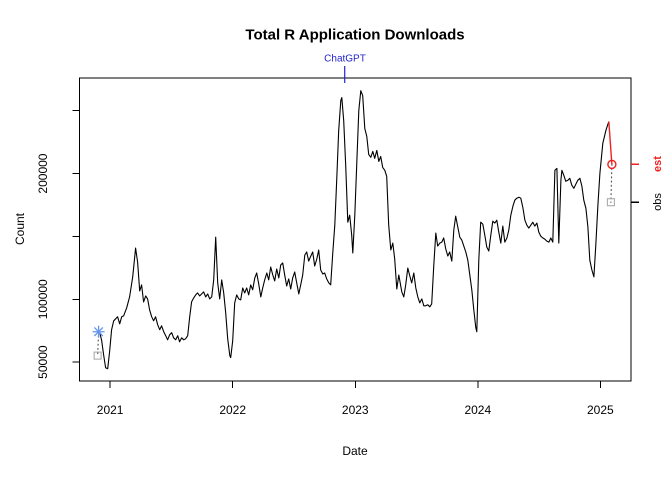  What do you see at coordinates (43, 173) in the screenshot?
I see `y-axis-tick-label: 200000` at bounding box center [43, 173].